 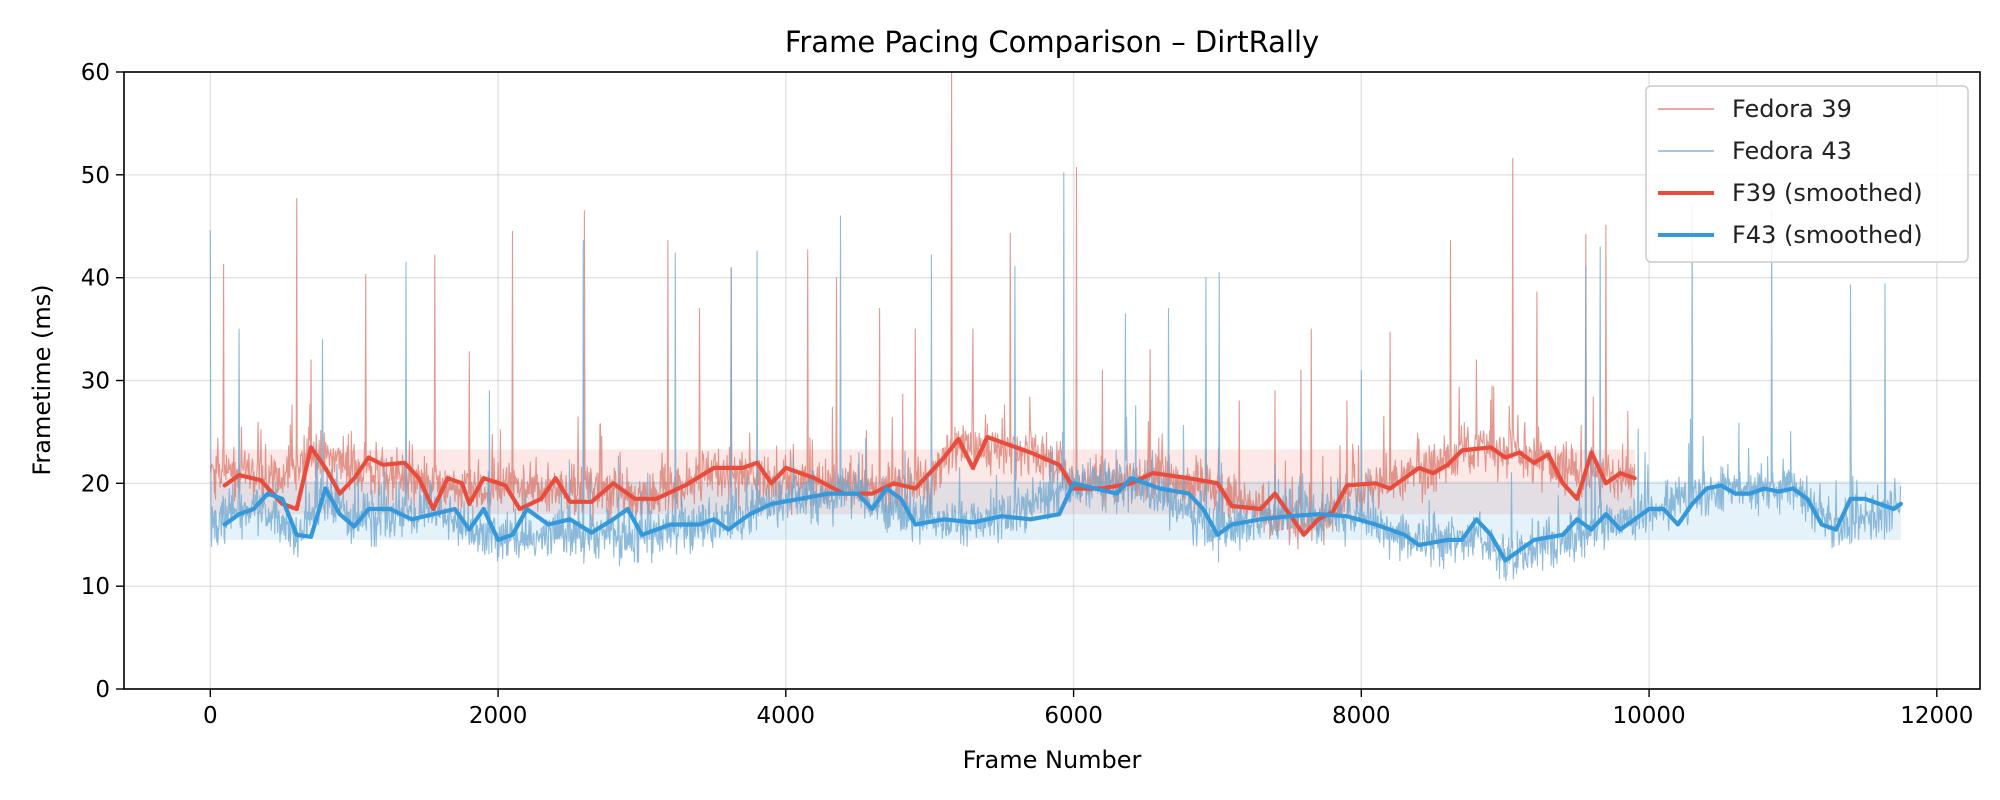 What do you see at coordinates (95, 279) in the screenshot?
I see `y-tick-label: 40` at bounding box center [95, 279].